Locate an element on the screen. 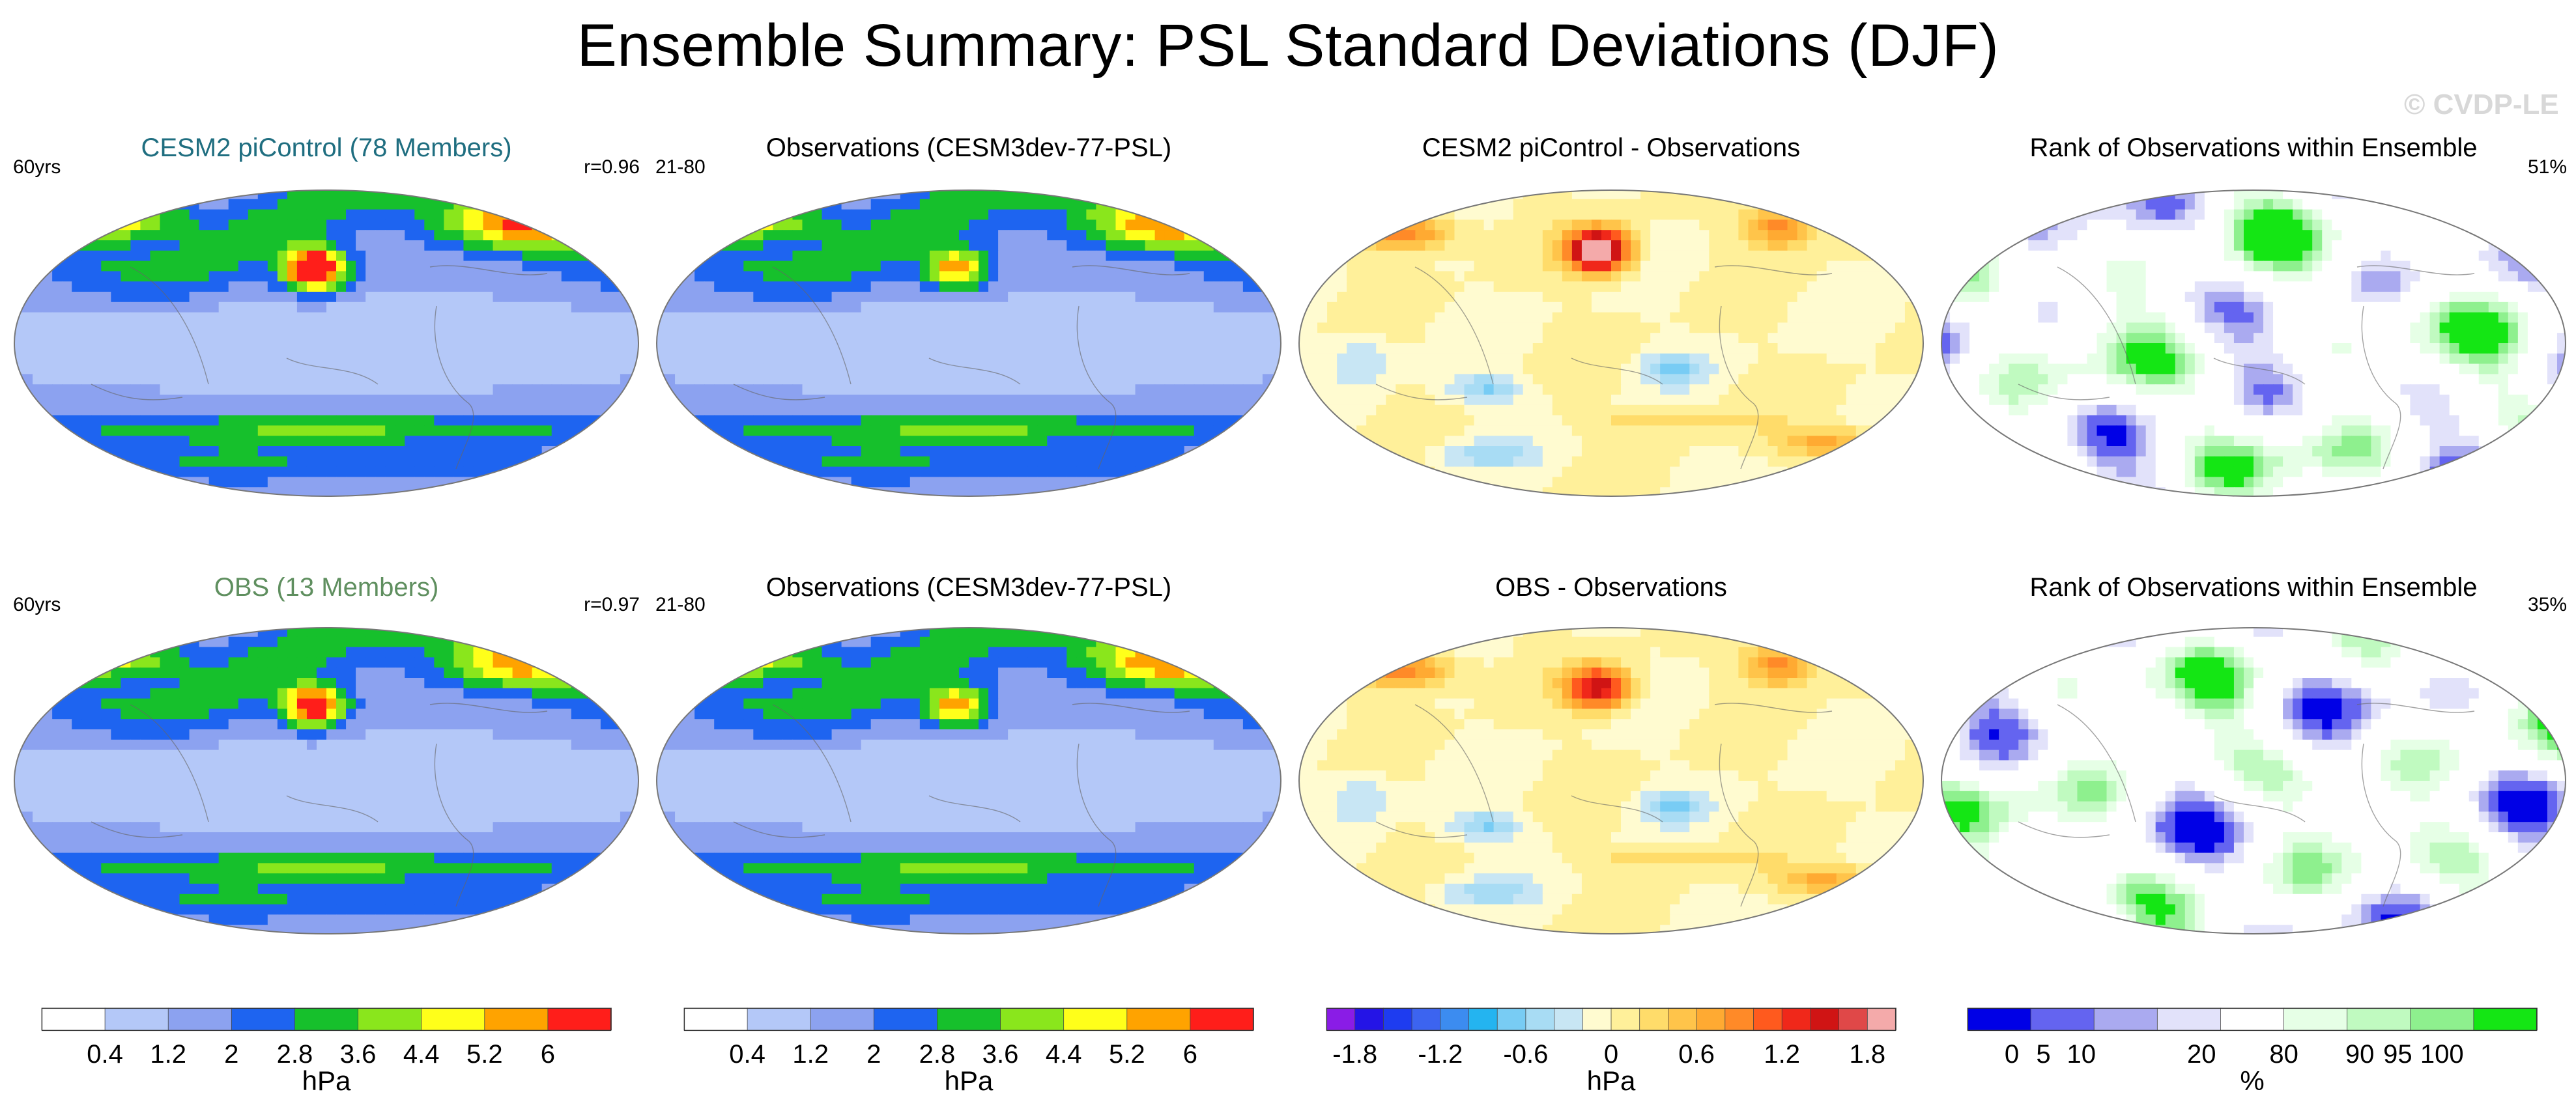  panel-title: Observations (CESM3dev-77-PSL) is located at coordinates (969, 588).